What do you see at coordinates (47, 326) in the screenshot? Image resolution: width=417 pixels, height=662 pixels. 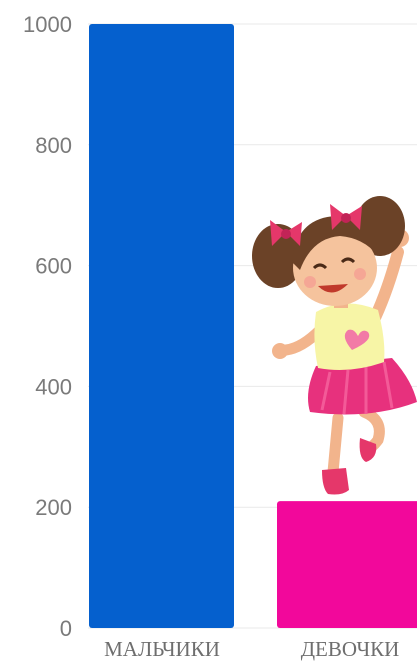 I see `y-axis-ticks: 0 200 400 600 800 1000` at bounding box center [47, 326].